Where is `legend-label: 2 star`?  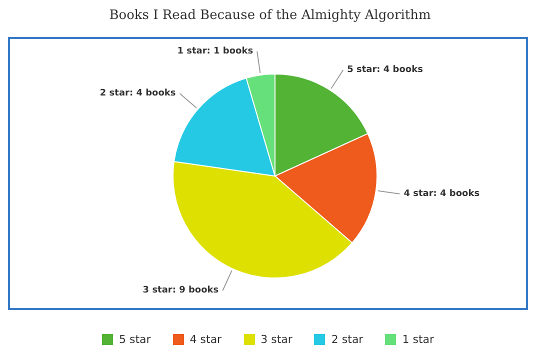
legend-label: 2 star is located at coordinates (347, 339).